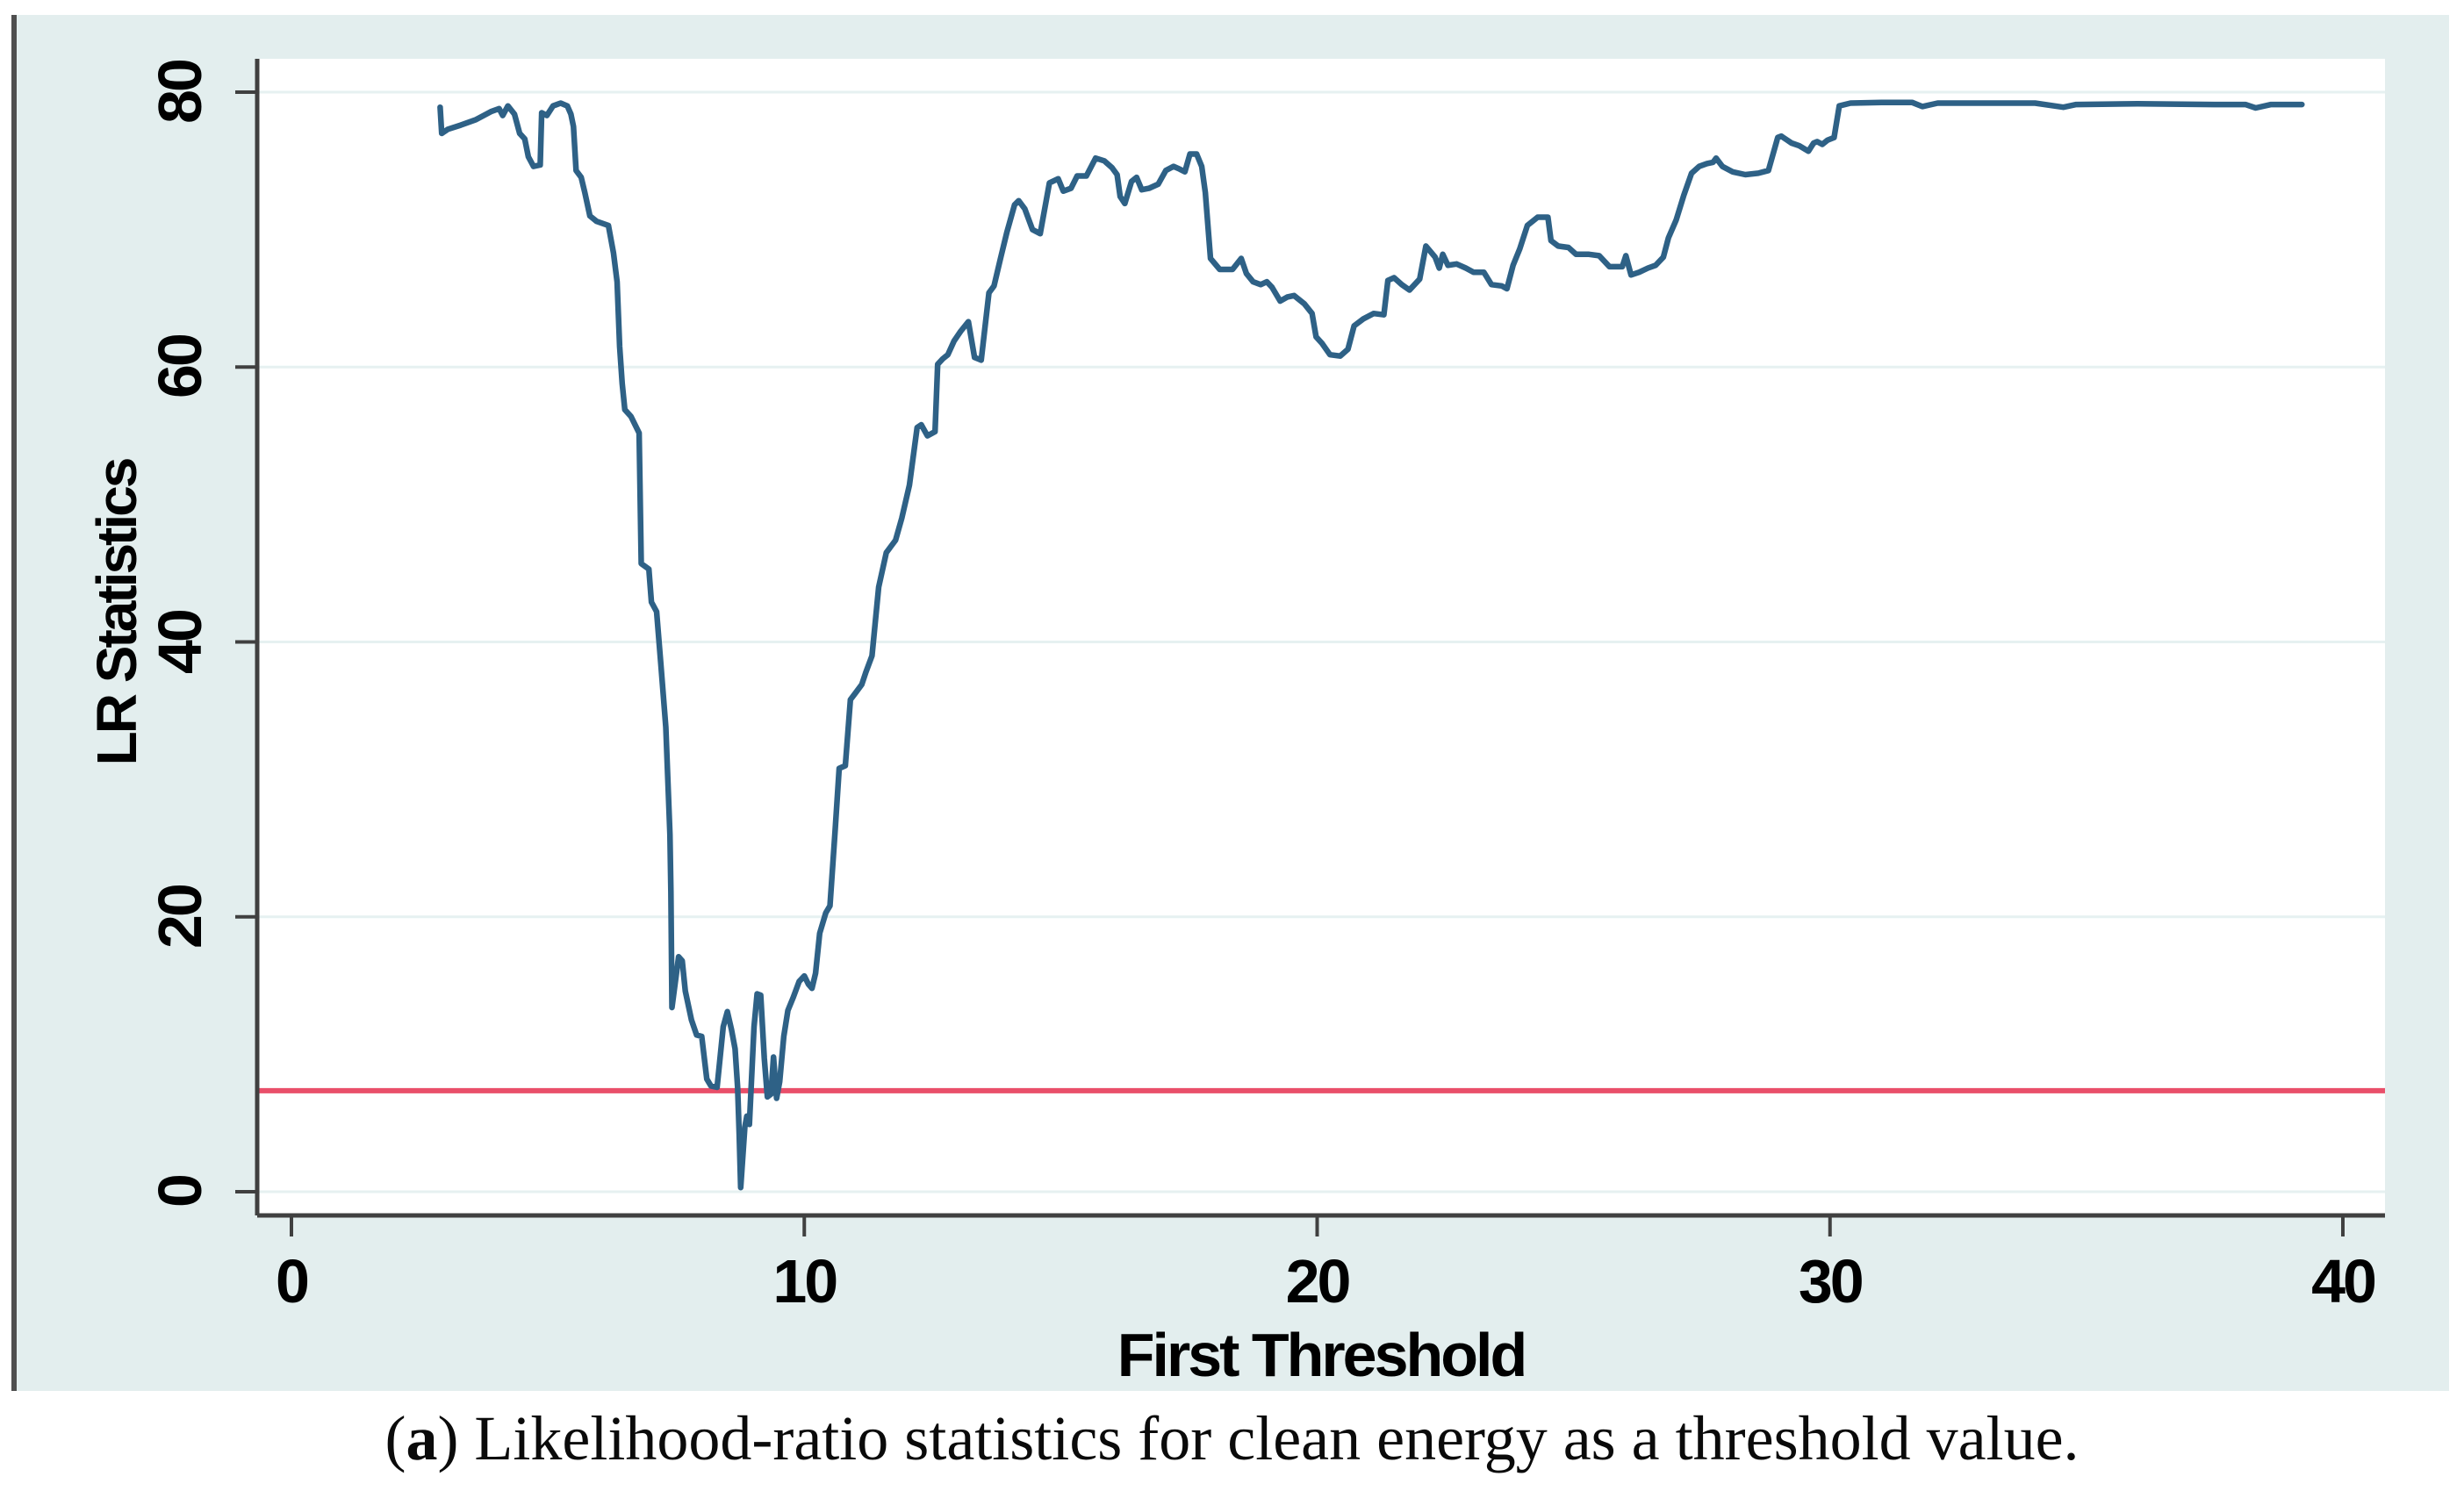  What do you see at coordinates (293, 1281) in the screenshot?
I see `x-tick-label-0: 0` at bounding box center [293, 1281].